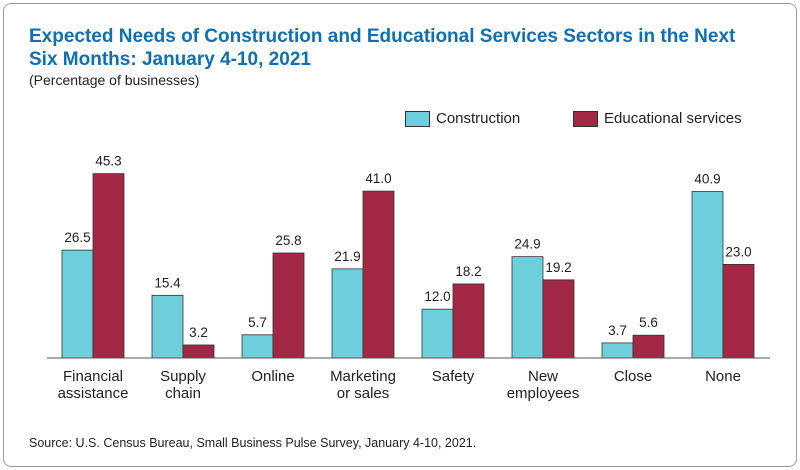  Describe the element at coordinates (738, 251) in the screenshot. I see `data-label-educational-services: 23.0` at that location.